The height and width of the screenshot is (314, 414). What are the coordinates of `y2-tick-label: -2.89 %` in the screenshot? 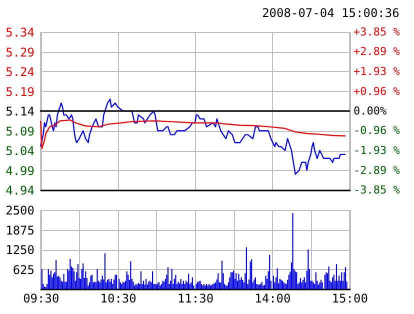 It's located at (377, 170).